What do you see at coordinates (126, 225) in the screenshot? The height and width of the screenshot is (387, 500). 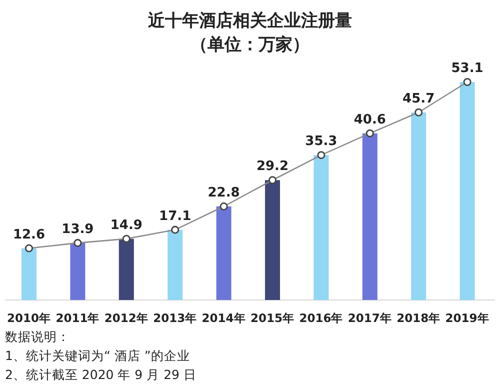 I see `data-label: 14.9` at bounding box center [126, 225].